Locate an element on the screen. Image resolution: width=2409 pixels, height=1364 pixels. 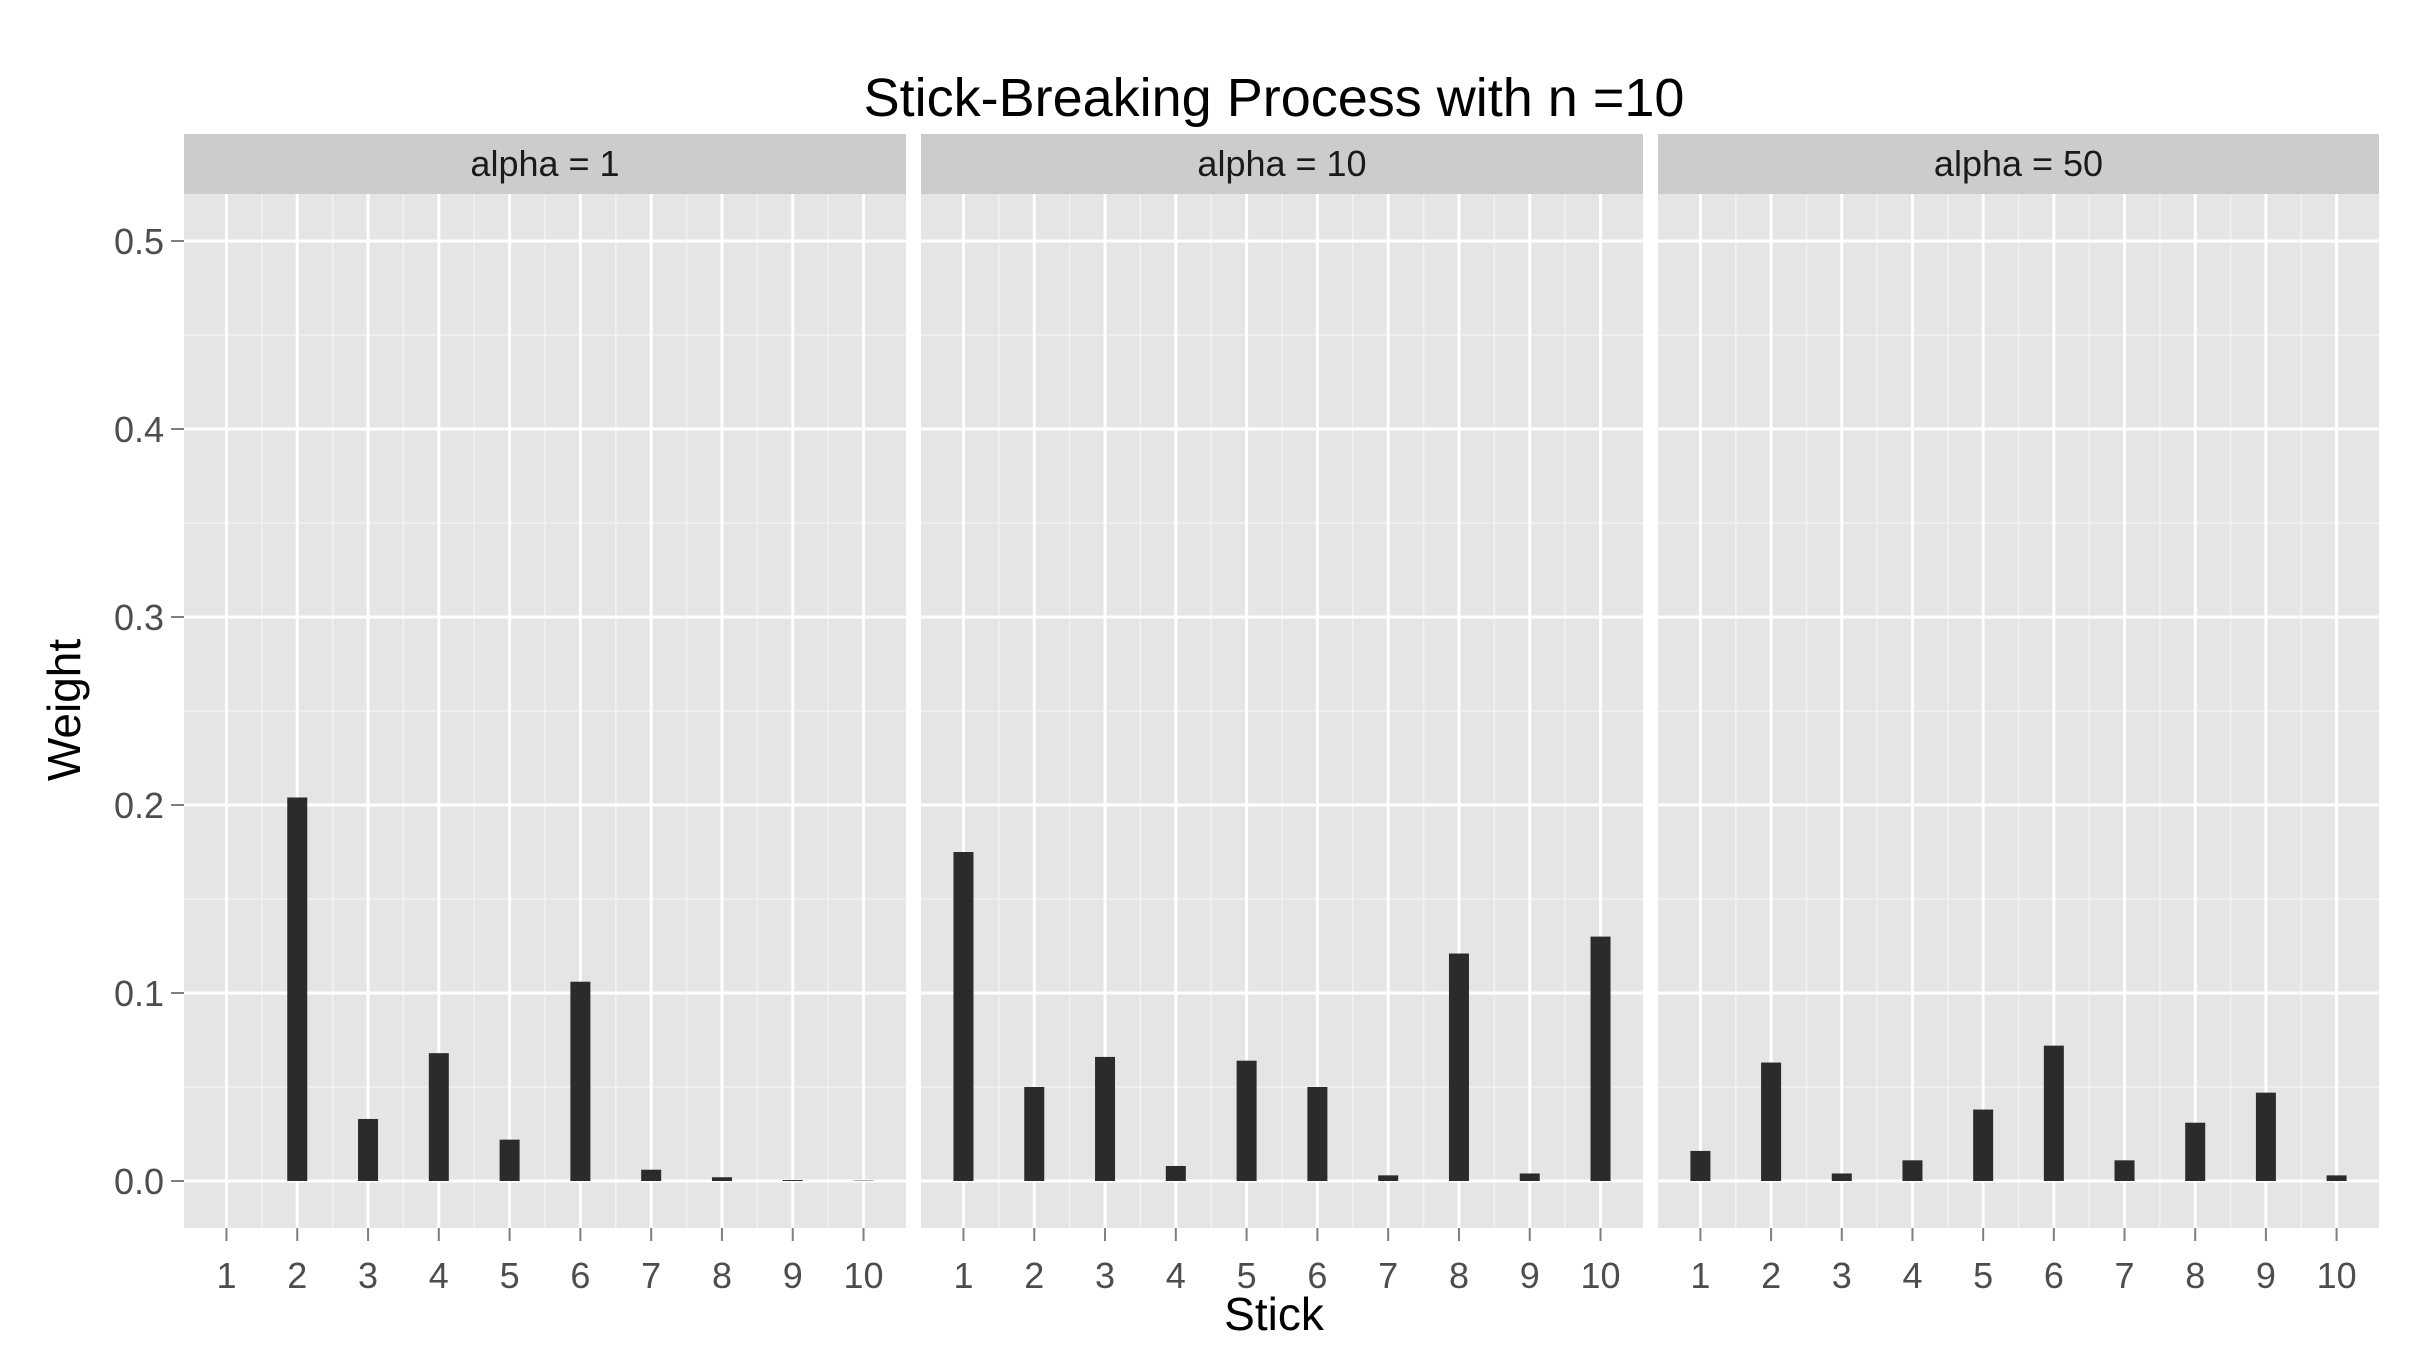
y-tick-label: 0.0 is located at coordinates (139, 1181).